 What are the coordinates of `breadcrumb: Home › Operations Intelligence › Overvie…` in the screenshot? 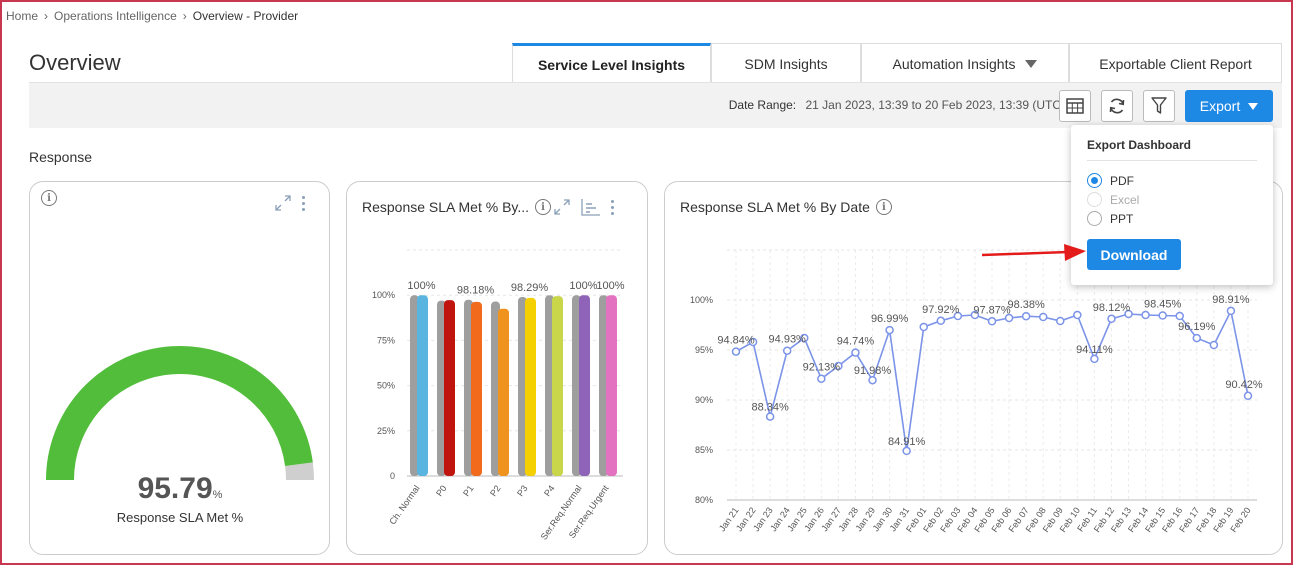 It's located at (152, 16).